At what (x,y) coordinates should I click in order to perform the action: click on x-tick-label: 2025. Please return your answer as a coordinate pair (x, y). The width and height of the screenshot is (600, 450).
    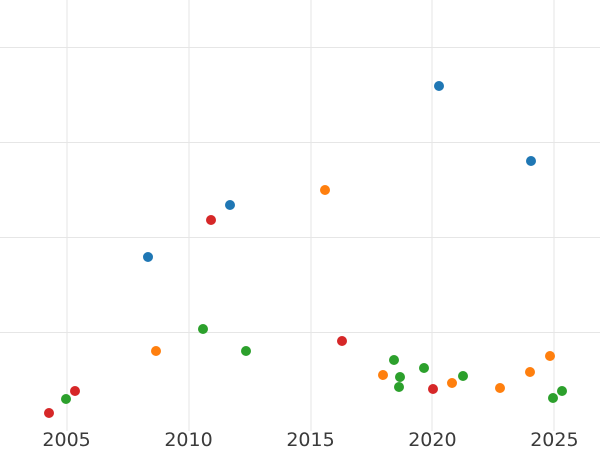
    Looking at the image, I should click on (554, 439).